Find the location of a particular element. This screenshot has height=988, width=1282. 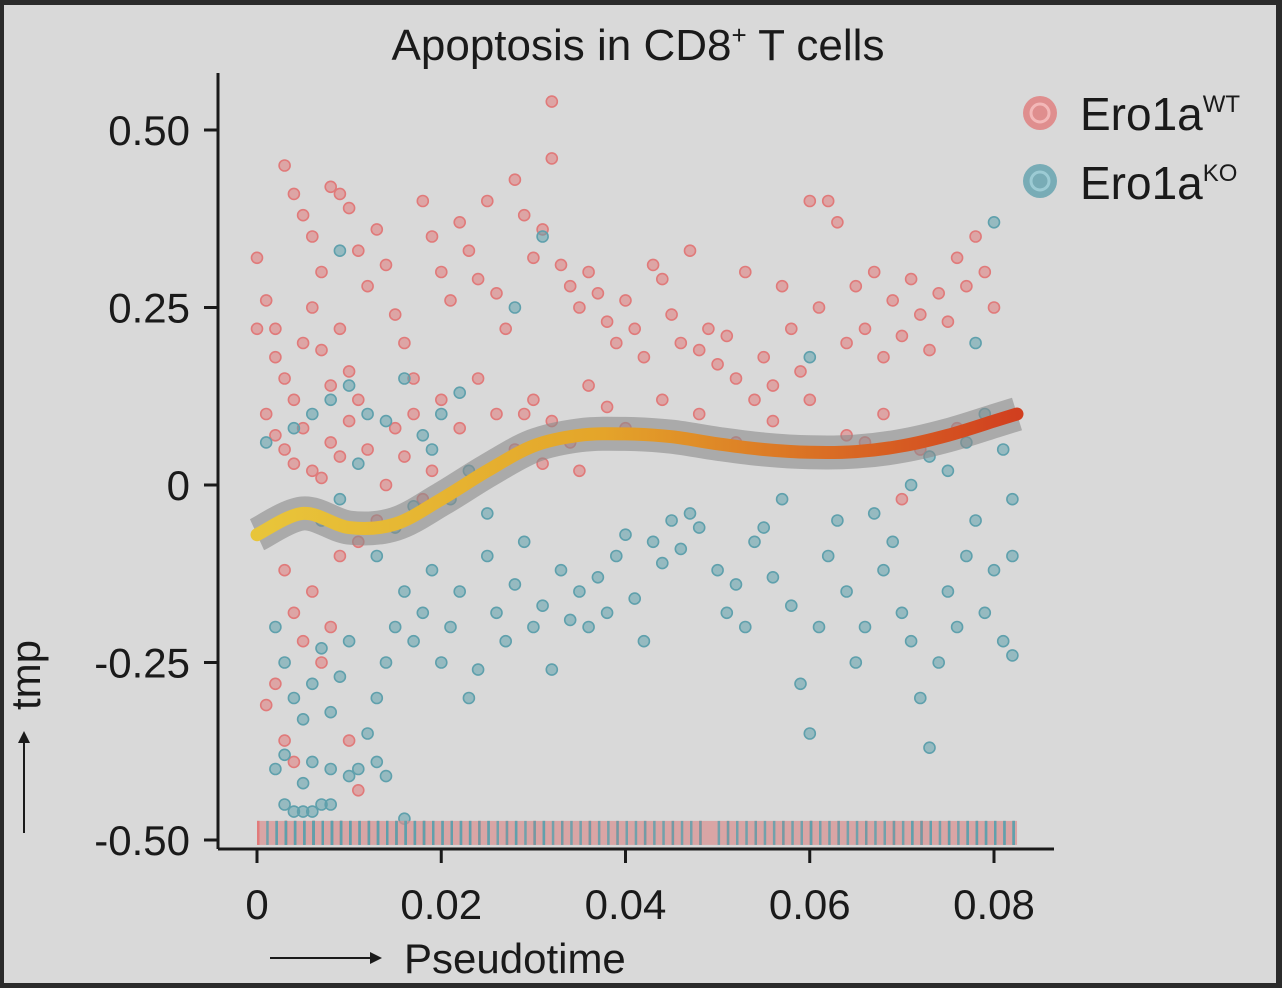

legend-label-ko: Ero1aKO is located at coordinates (1158, 183).